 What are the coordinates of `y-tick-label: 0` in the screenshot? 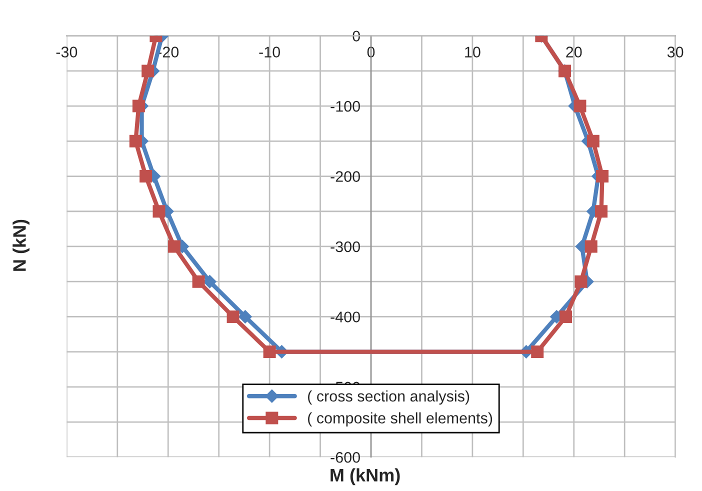 It's located at (356, 36).